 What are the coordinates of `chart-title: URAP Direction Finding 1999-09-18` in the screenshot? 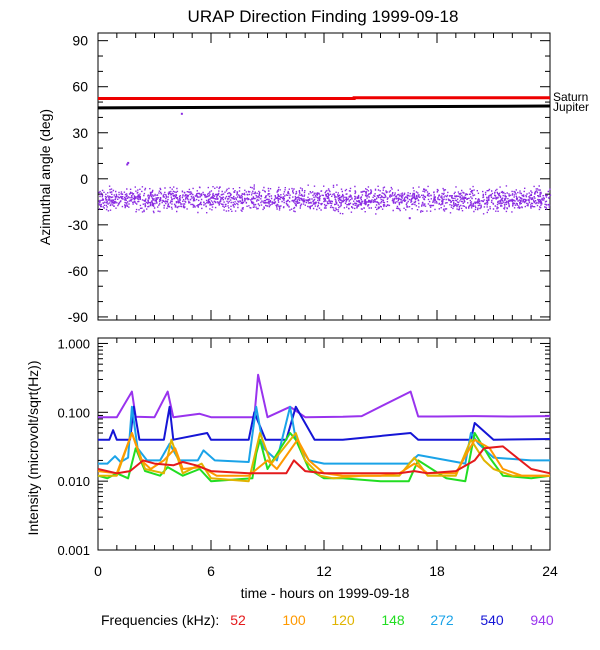 It's located at (323, 16).